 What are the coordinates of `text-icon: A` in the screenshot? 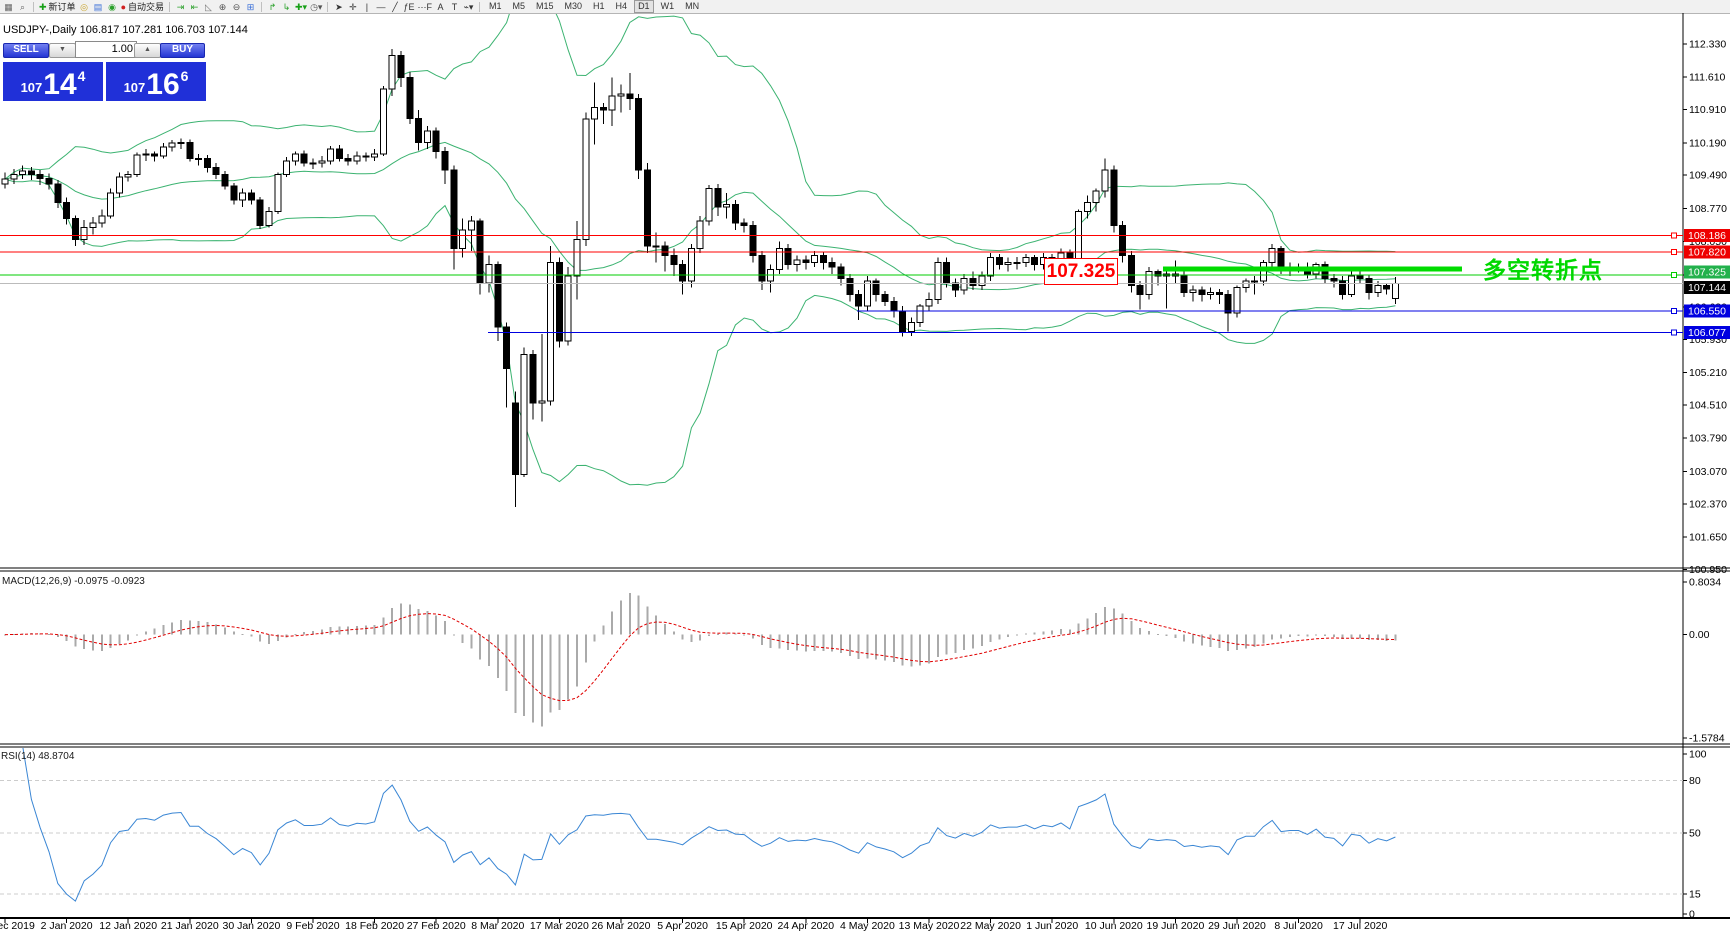 It's located at (440, 6).